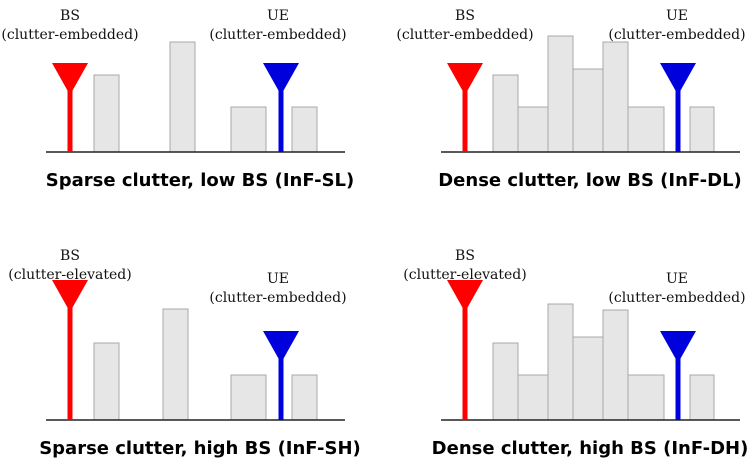 The height and width of the screenshot is (458, 747). I want to click on panel-caption: Sparse clutter, low BS (InF-SL), so click(200, 180).